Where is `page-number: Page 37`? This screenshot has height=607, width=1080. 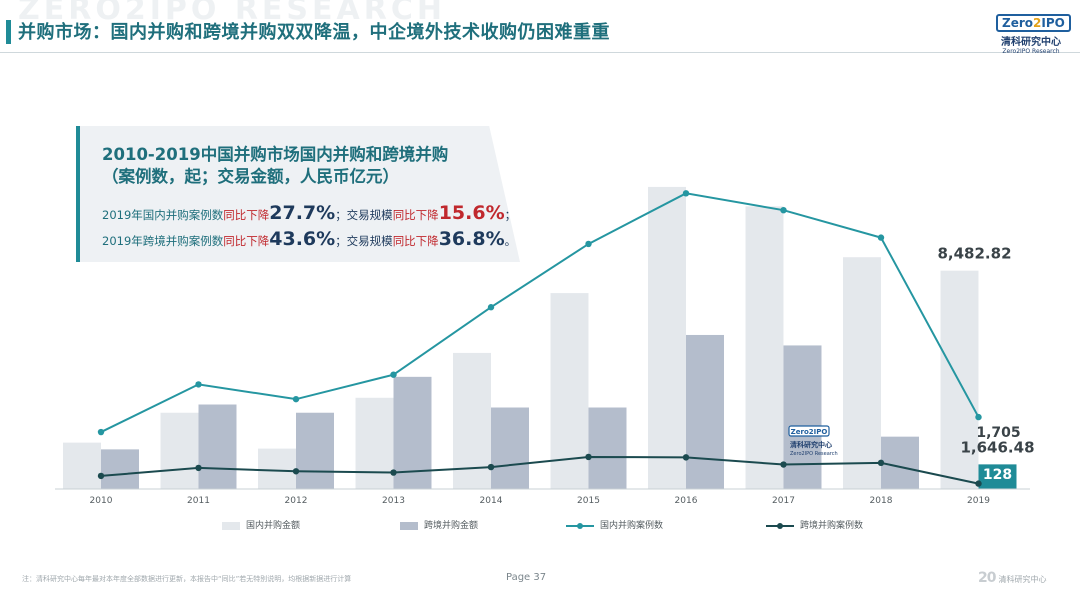
page-number: Page 37 is located at coordinates (526, 577).